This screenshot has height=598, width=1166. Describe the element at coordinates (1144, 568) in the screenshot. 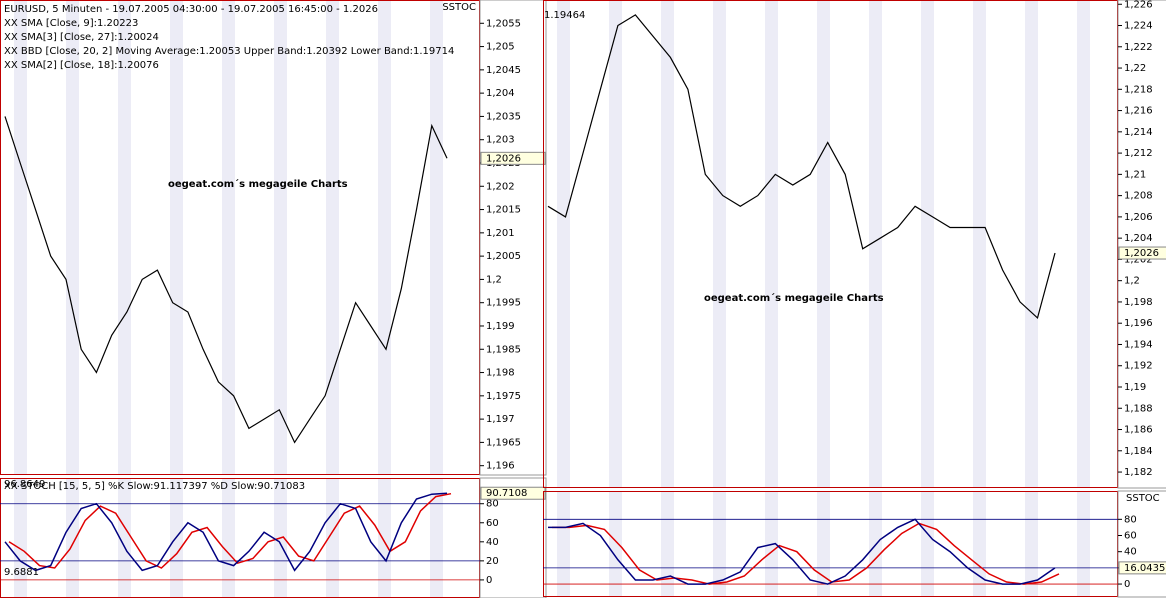

I see `current-value: 16.0435` at that location.